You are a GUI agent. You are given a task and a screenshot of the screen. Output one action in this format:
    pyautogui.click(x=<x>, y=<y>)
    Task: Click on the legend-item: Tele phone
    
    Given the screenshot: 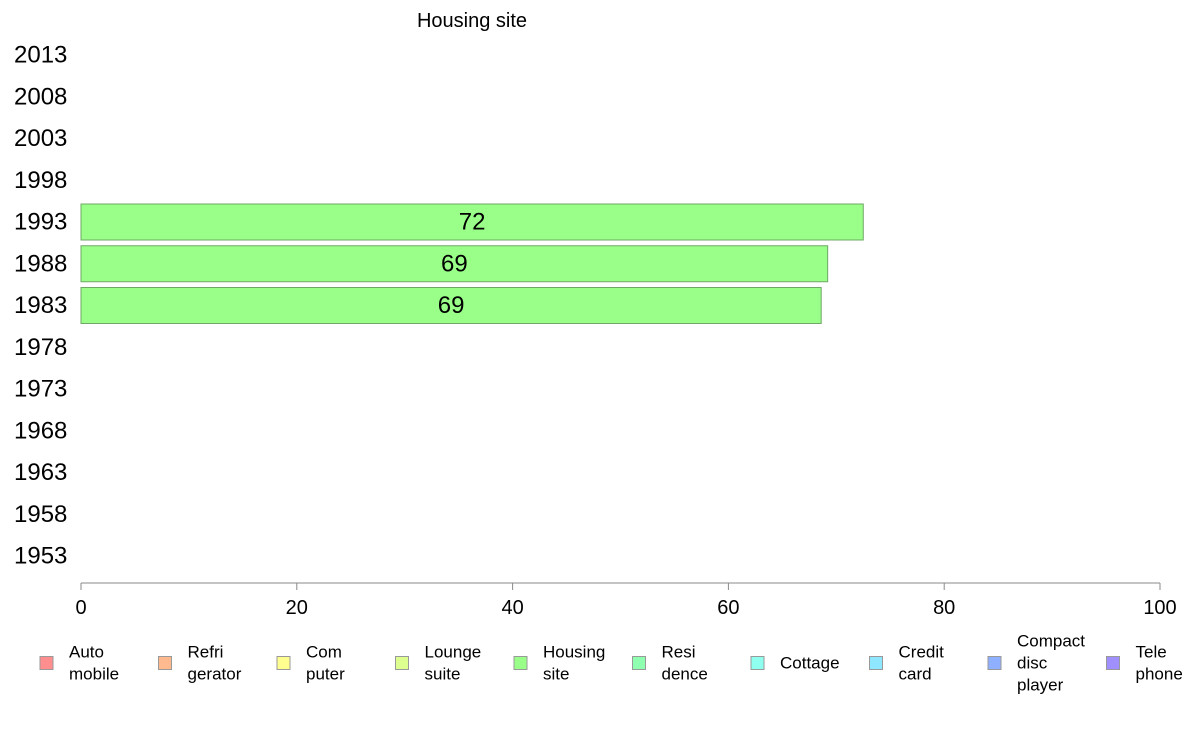 What is the action you would take?
    pyautogui.click(x=1144, y=663)
    